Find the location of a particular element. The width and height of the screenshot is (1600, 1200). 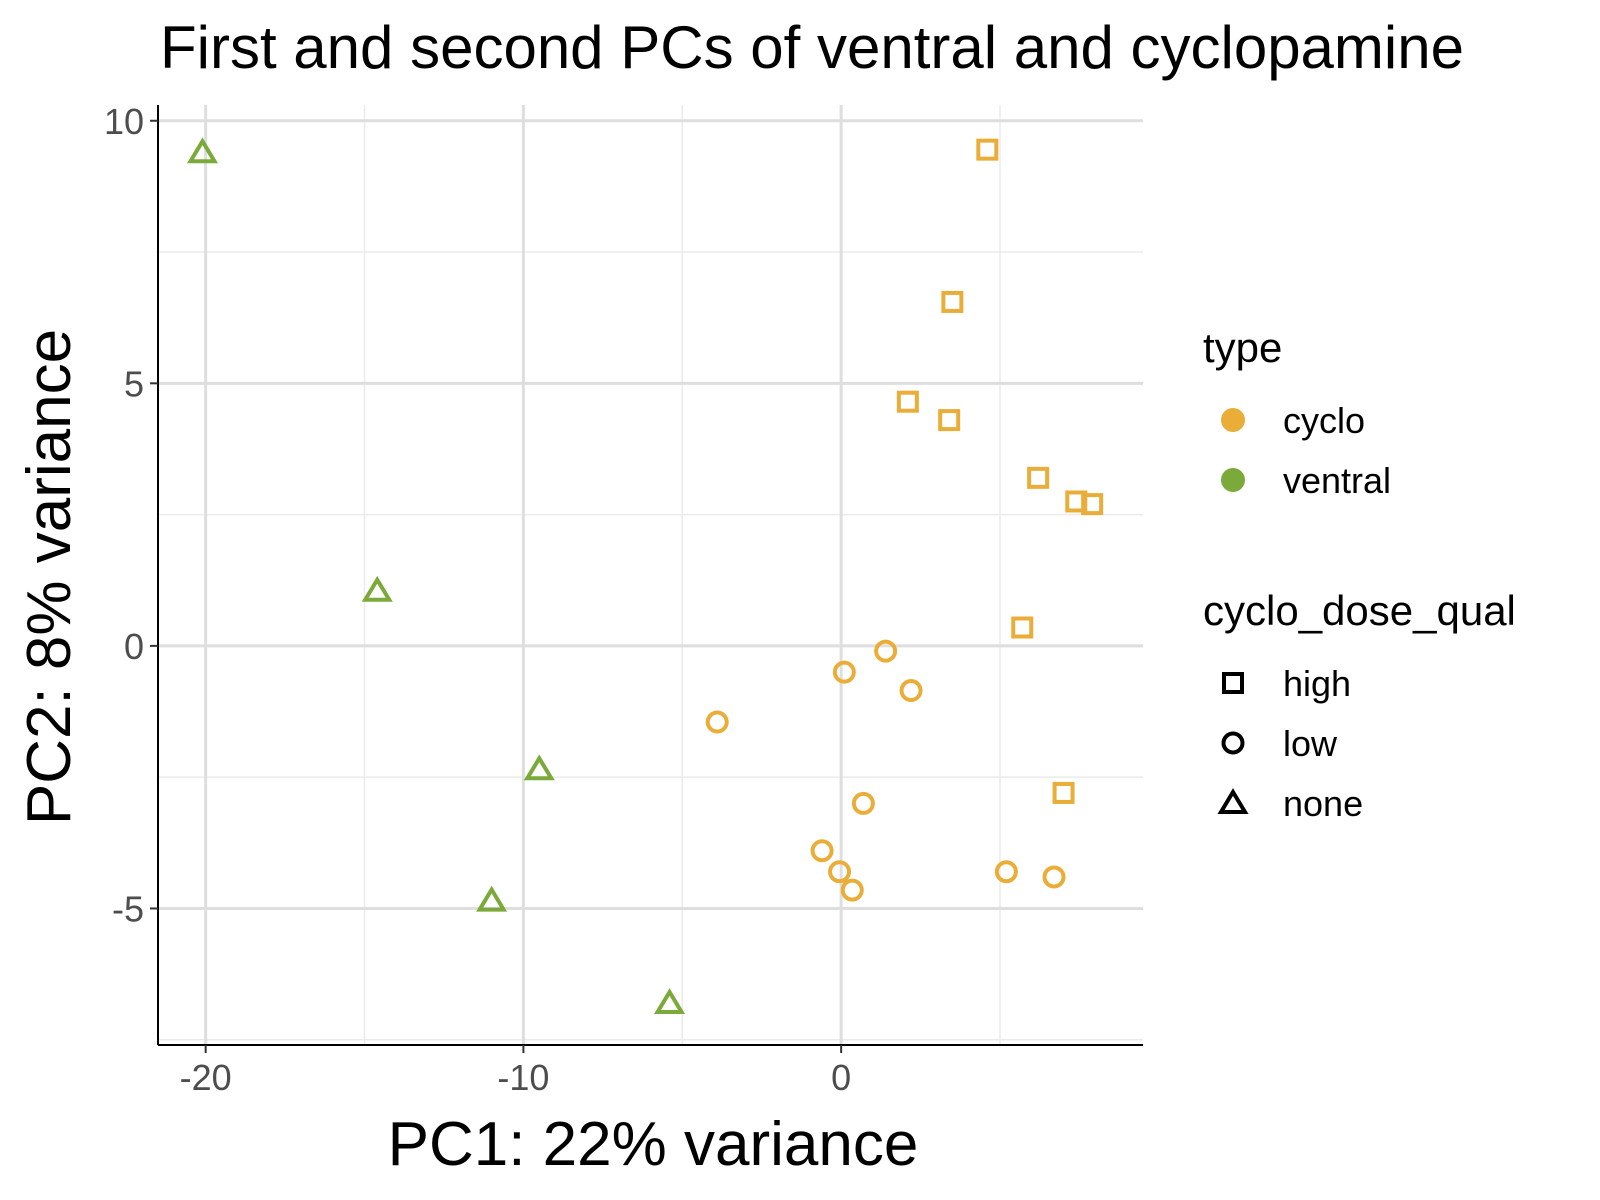

legend-label-ventral: ventral is located at coordinates (1337, 480).